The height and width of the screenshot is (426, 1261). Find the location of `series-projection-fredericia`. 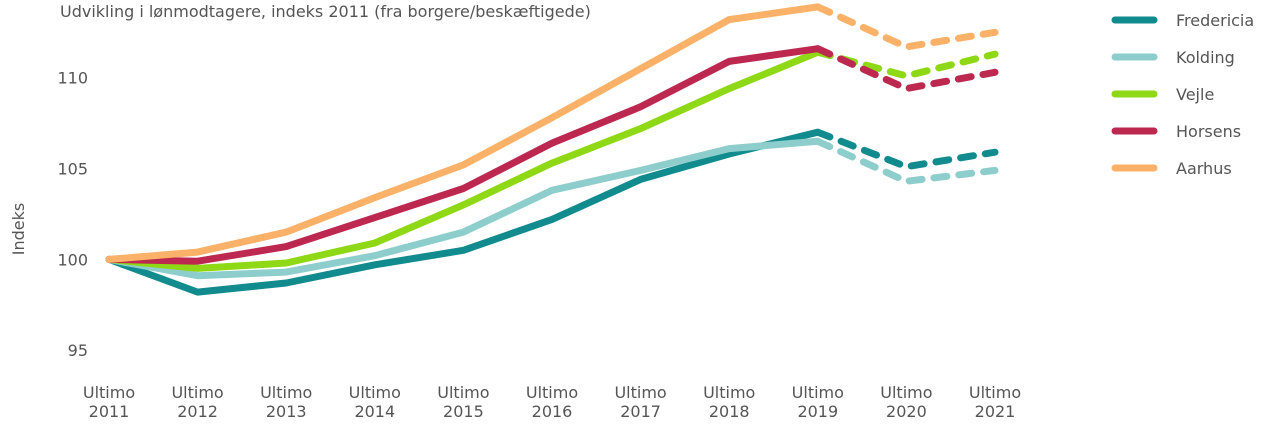

series-projection-fredericia is located at coordinates (906, 149).